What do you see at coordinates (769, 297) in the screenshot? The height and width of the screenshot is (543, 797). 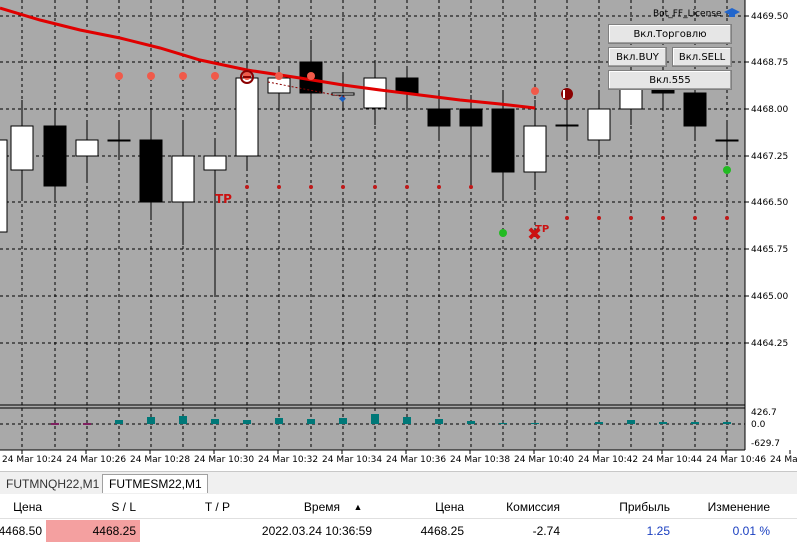 I see `price-tick-label: 4465.00` at bounding box center [769, 297].